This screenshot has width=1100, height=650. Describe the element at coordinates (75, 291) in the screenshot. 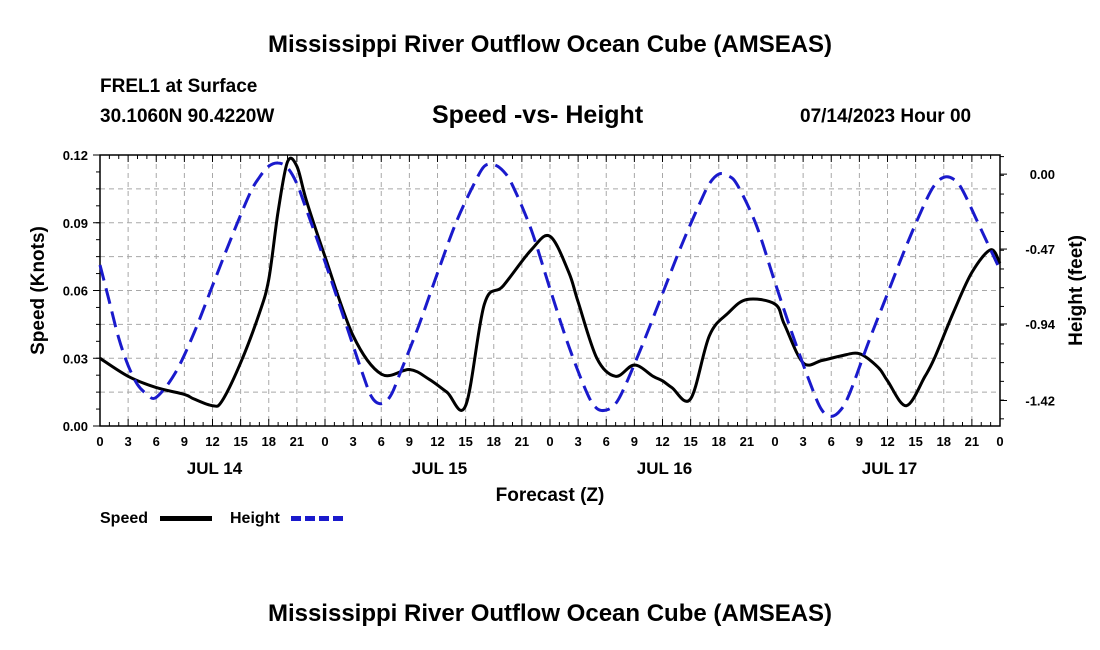

I see `y-tick-label: 0.06` at that location.